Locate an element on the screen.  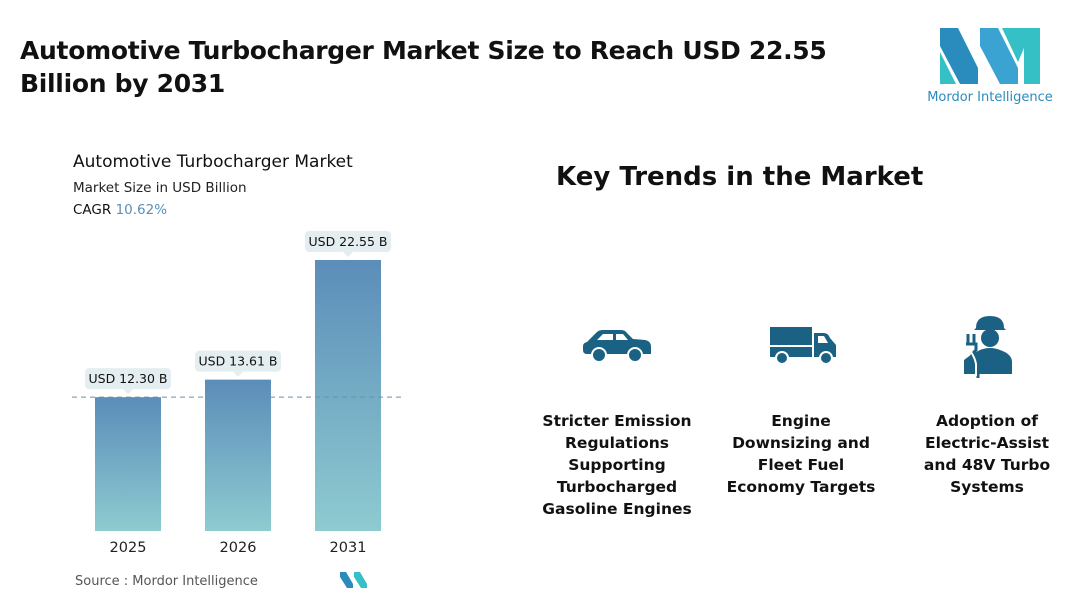
mordor-logo-icon is located at coordinates (990, 56).